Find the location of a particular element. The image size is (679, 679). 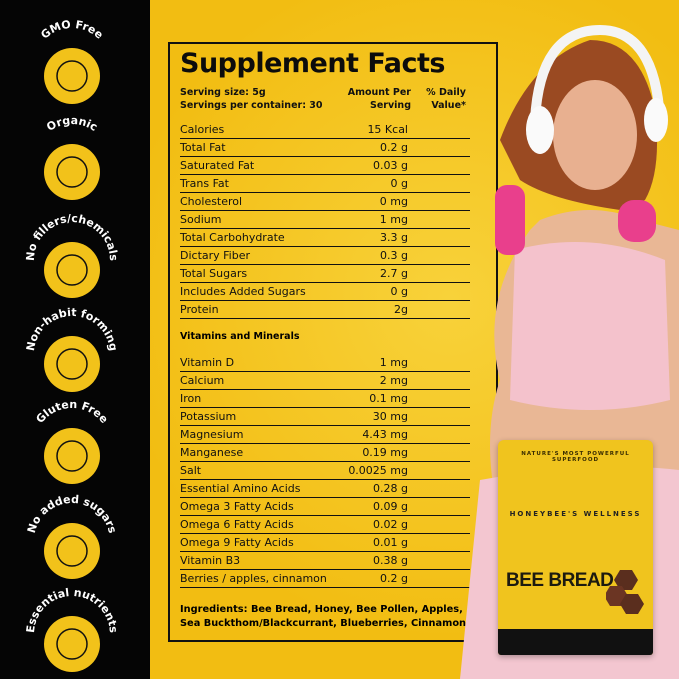

badge-5: No added sugars is located at coordinates (72, 537).